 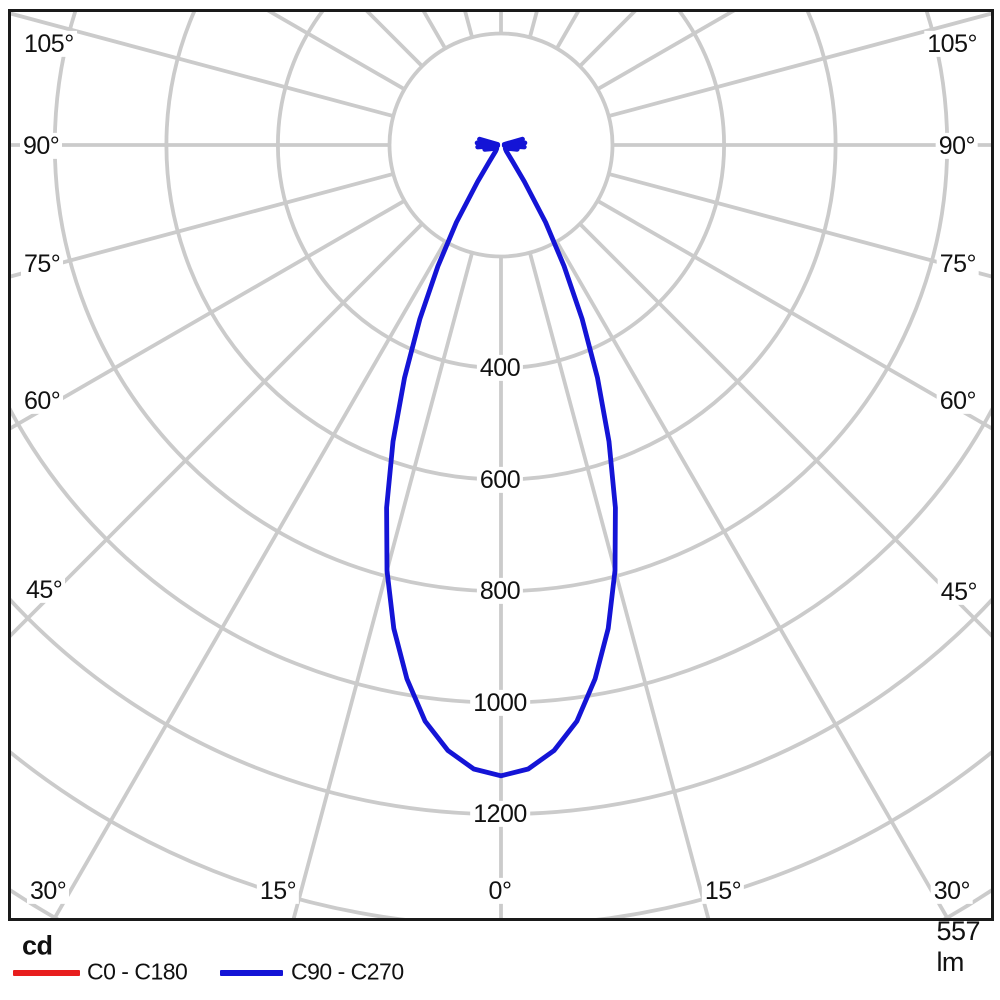 I want to click on luminous-flux-label: 557 lm, so click(x=958, y=946).